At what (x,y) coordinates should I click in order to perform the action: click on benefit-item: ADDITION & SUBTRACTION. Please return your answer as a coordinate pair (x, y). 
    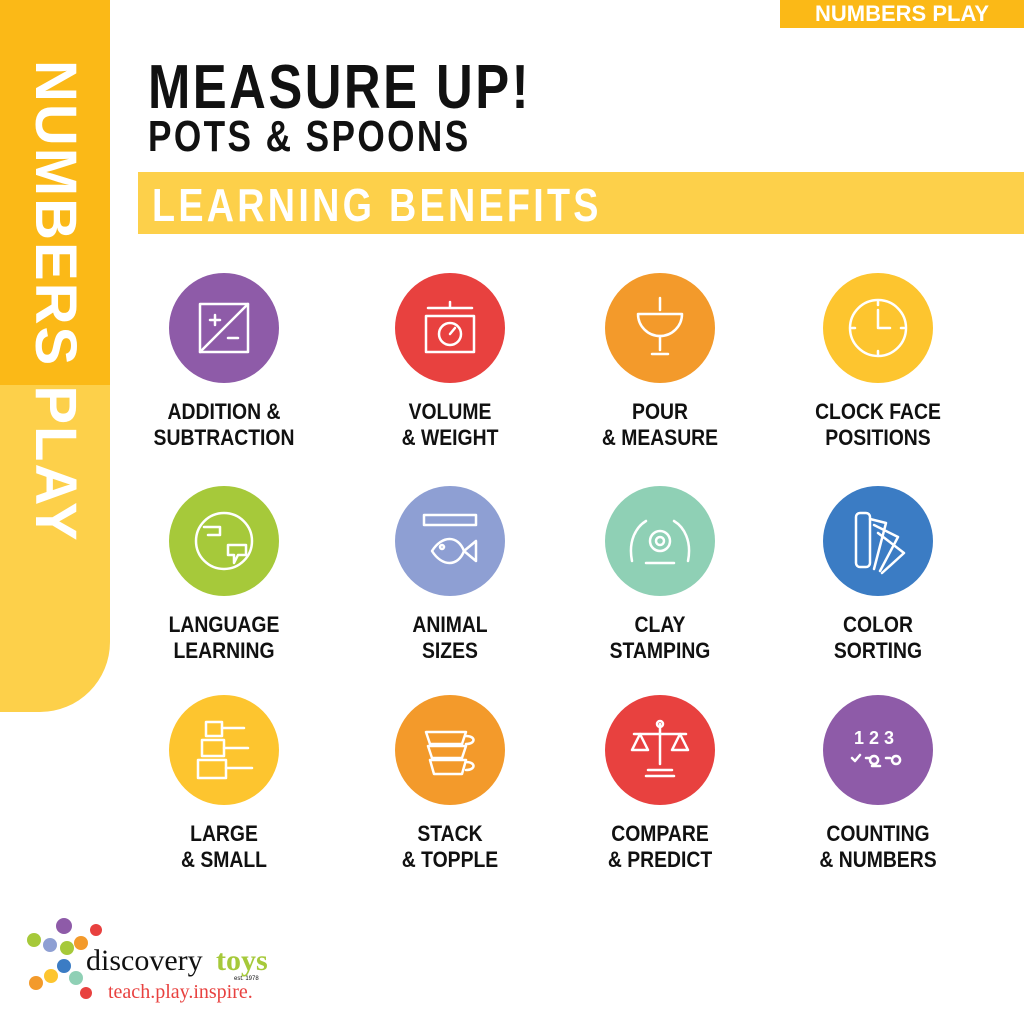
    Looking at the image, I should click on (224, 362).